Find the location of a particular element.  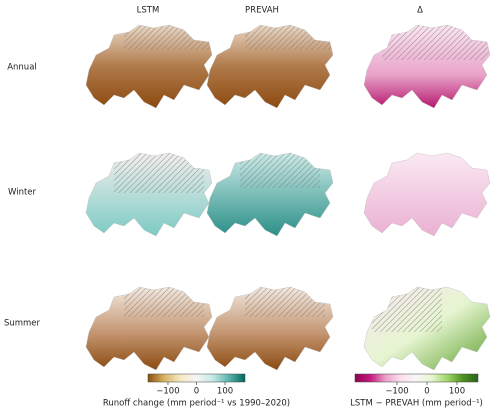

column-title: LSTM is located at coordinates (148, 11).